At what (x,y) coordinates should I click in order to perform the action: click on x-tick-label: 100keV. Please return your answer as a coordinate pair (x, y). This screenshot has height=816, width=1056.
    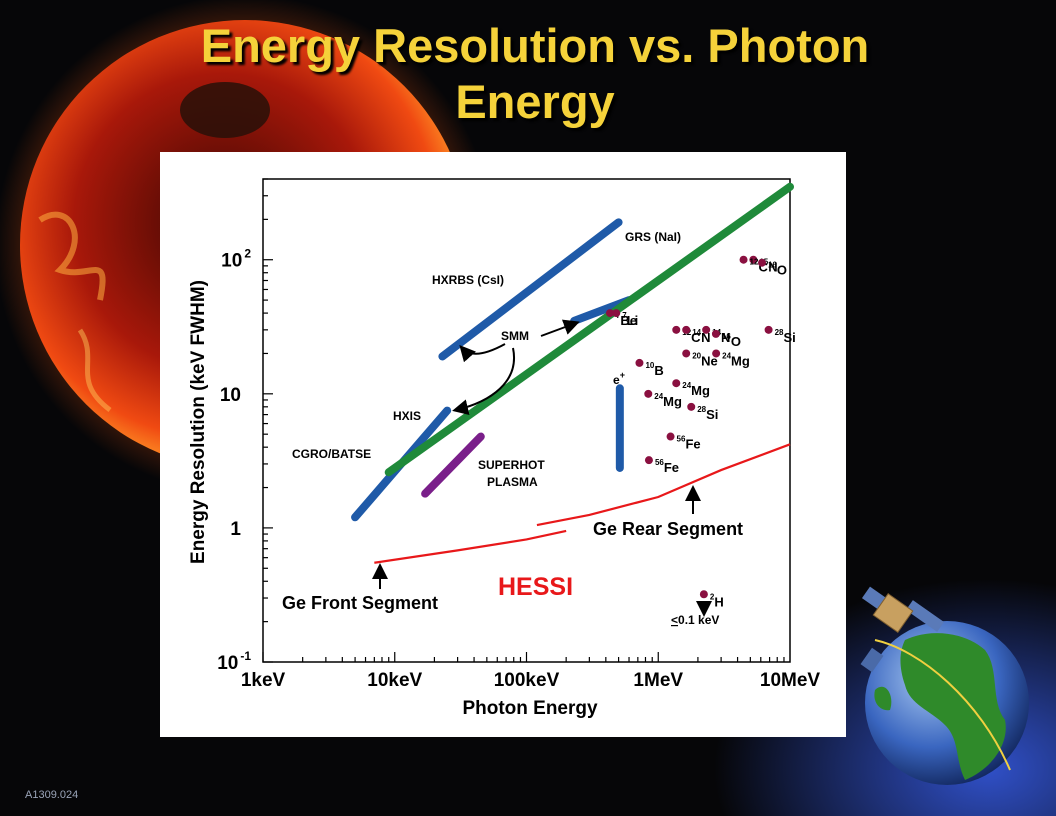
    Looking at the image, I should click on (527, 680).